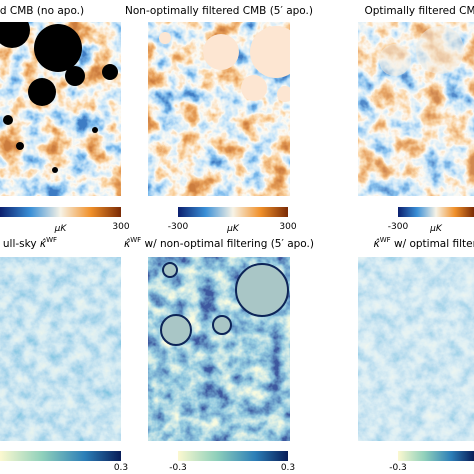 This screenshot has width=474, height=474. I want to click on title-suffix: w/ non-optimal filtering (5′ apo.), so click(227, 244).